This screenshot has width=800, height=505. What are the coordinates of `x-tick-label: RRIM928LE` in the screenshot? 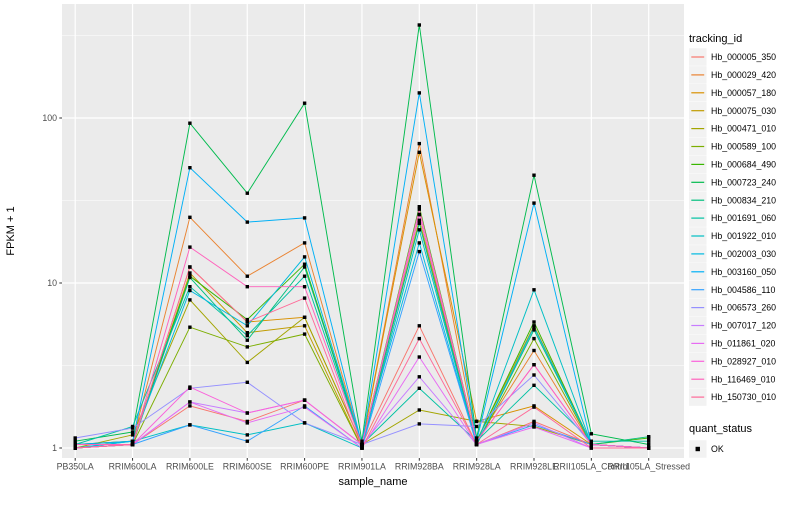 It's located at (534, 467).